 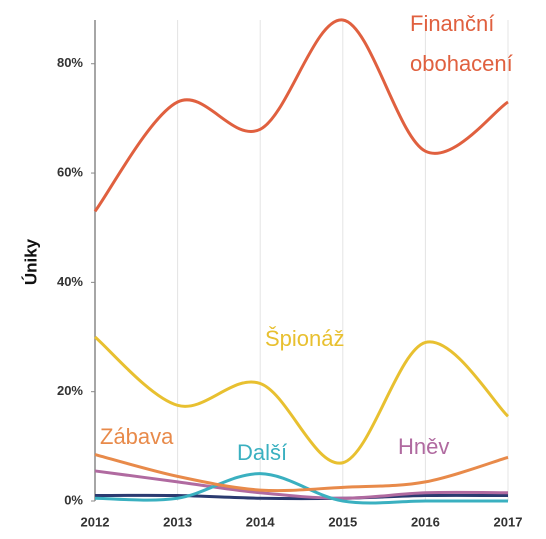 I want to click on x-tick-label: 2015, so click(x=342, y=521).